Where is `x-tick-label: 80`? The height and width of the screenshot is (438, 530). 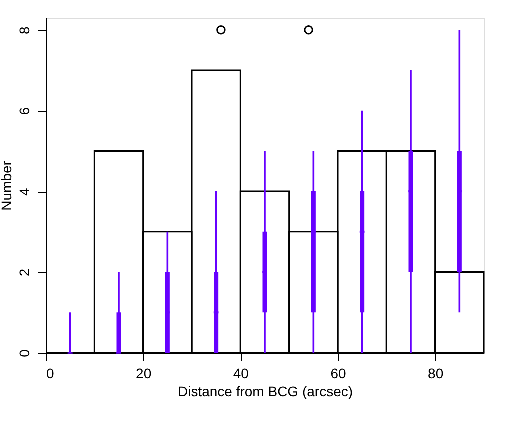
x-tick-label: 80 is located at coordinates (436, 374).